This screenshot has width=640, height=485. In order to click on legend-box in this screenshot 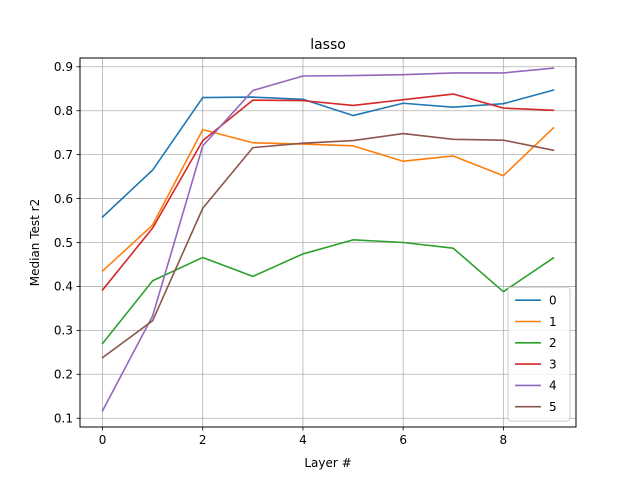, I will do `click(539, 354)`.